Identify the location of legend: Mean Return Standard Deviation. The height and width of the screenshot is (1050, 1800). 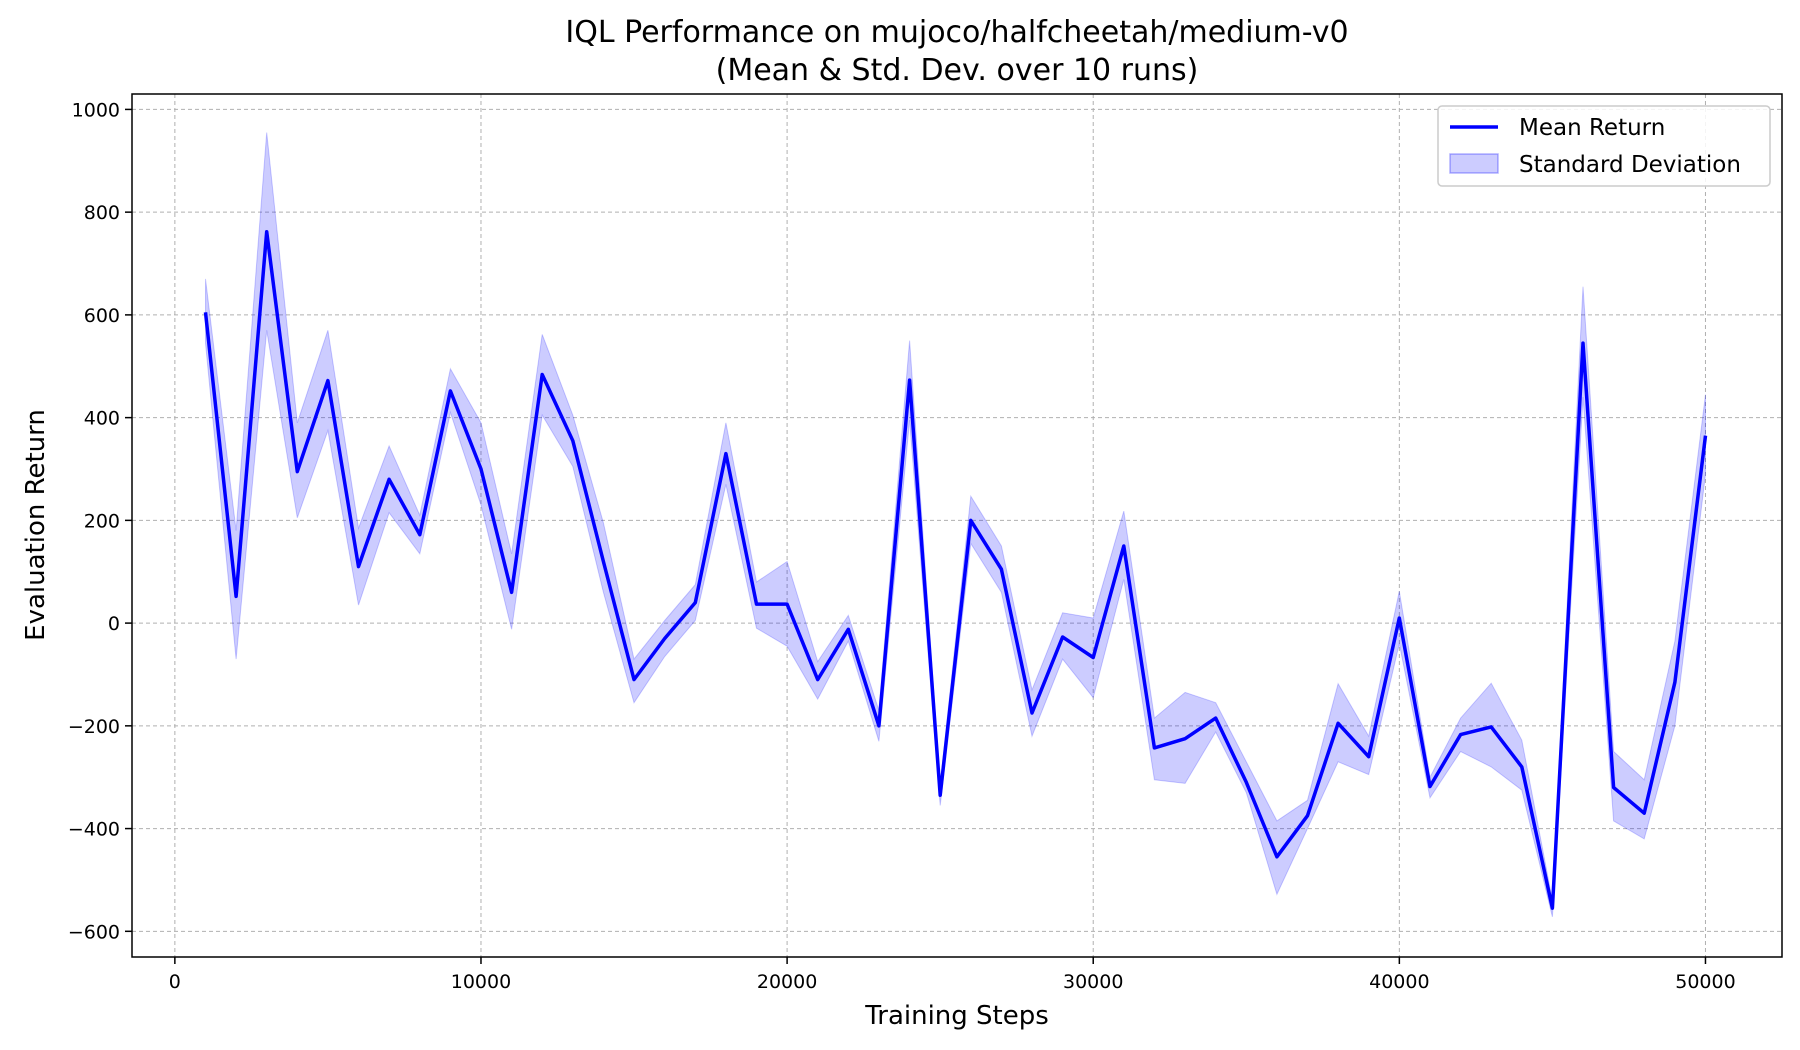
(1604, 146).